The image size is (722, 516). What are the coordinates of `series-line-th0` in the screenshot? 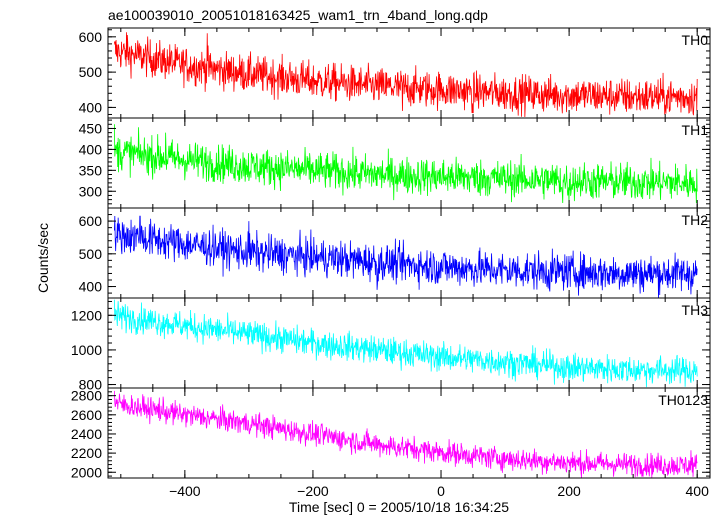 It's located at (406, 74).